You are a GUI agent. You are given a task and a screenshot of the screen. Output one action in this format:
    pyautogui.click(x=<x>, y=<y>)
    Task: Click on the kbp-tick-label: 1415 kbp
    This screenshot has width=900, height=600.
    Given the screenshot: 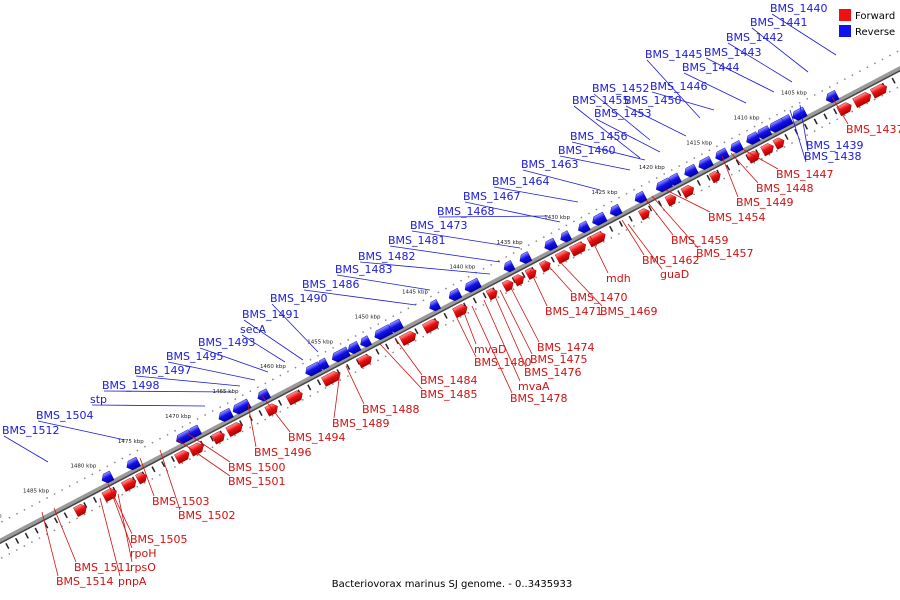 What is the action you would take?
    pyautogui.click(x=699, y=143)
    